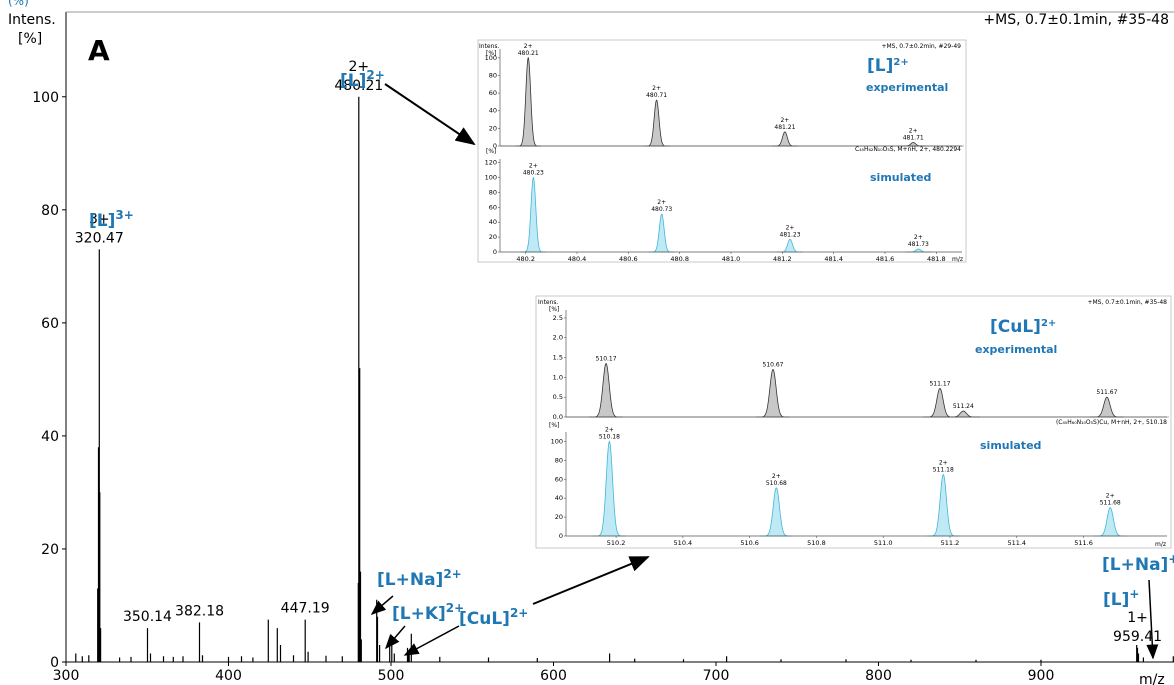  Describe the element at coordinates (99, 219) in the screenshot. I see `peak-charge-label: 3+` at that location.